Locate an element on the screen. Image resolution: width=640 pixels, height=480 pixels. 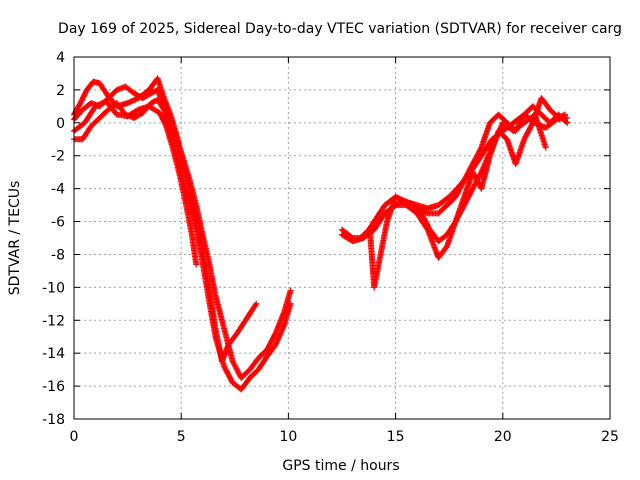
y-tick-label: -16 is located at coordinates (53, 387).